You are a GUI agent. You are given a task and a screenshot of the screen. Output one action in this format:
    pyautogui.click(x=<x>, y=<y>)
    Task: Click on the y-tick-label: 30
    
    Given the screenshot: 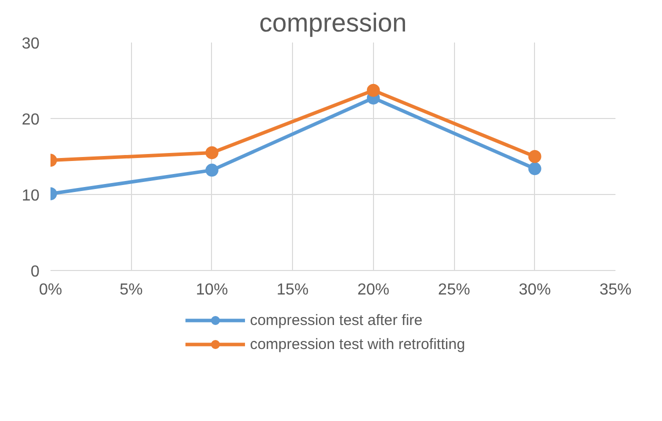 What is the action you would take?
    pyautogui.click(x=31, y=44)
    